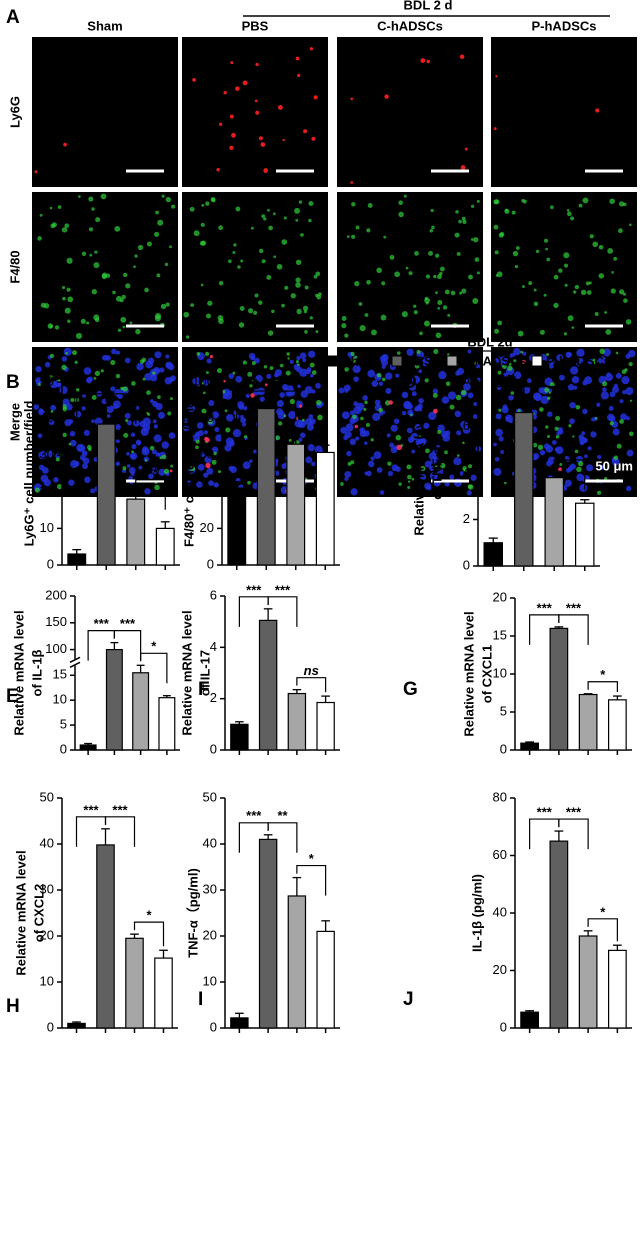  I want to click on significance-label: **, so click(539, 379).